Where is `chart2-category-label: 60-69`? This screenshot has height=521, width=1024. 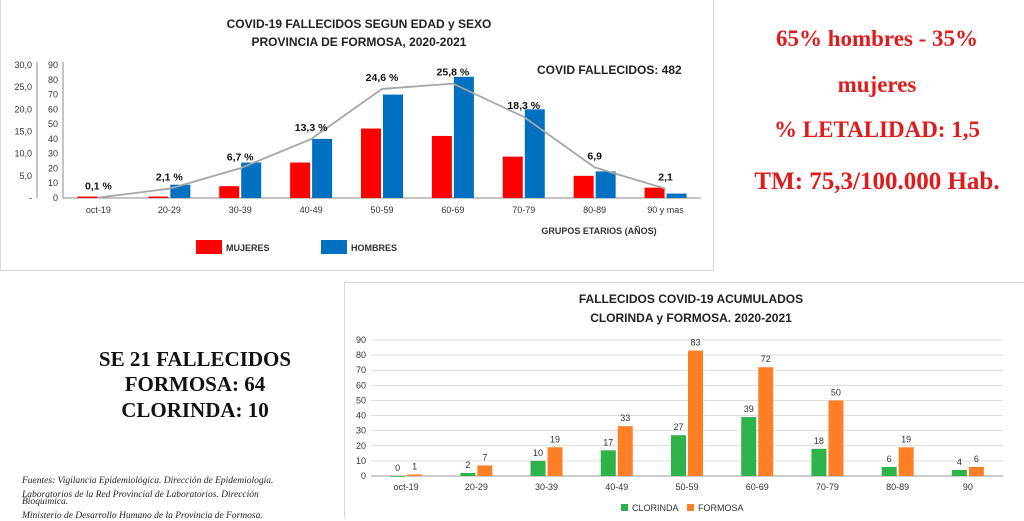 chart2-category-label: 60-69 is located at coordinates (757, 487).